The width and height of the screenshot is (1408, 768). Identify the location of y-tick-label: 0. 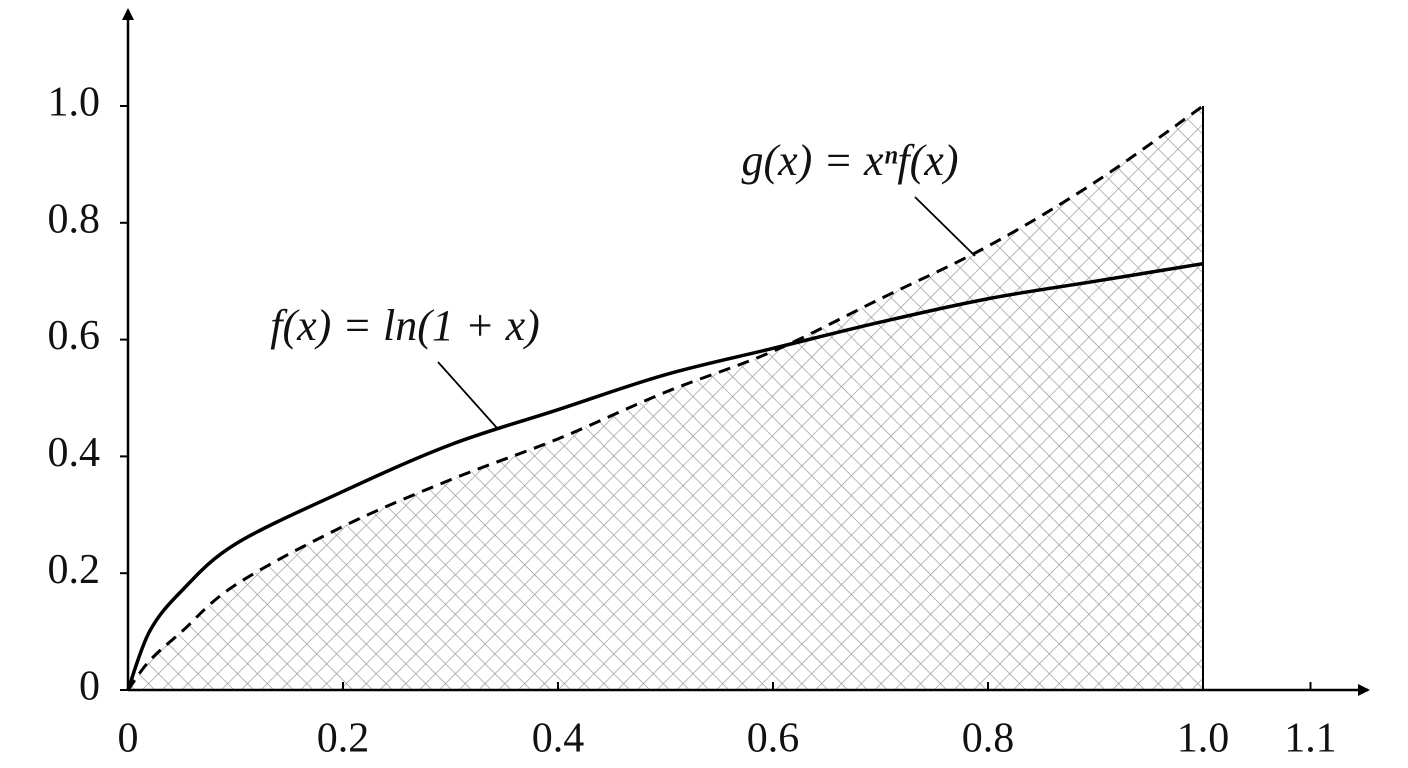
(89, 687).